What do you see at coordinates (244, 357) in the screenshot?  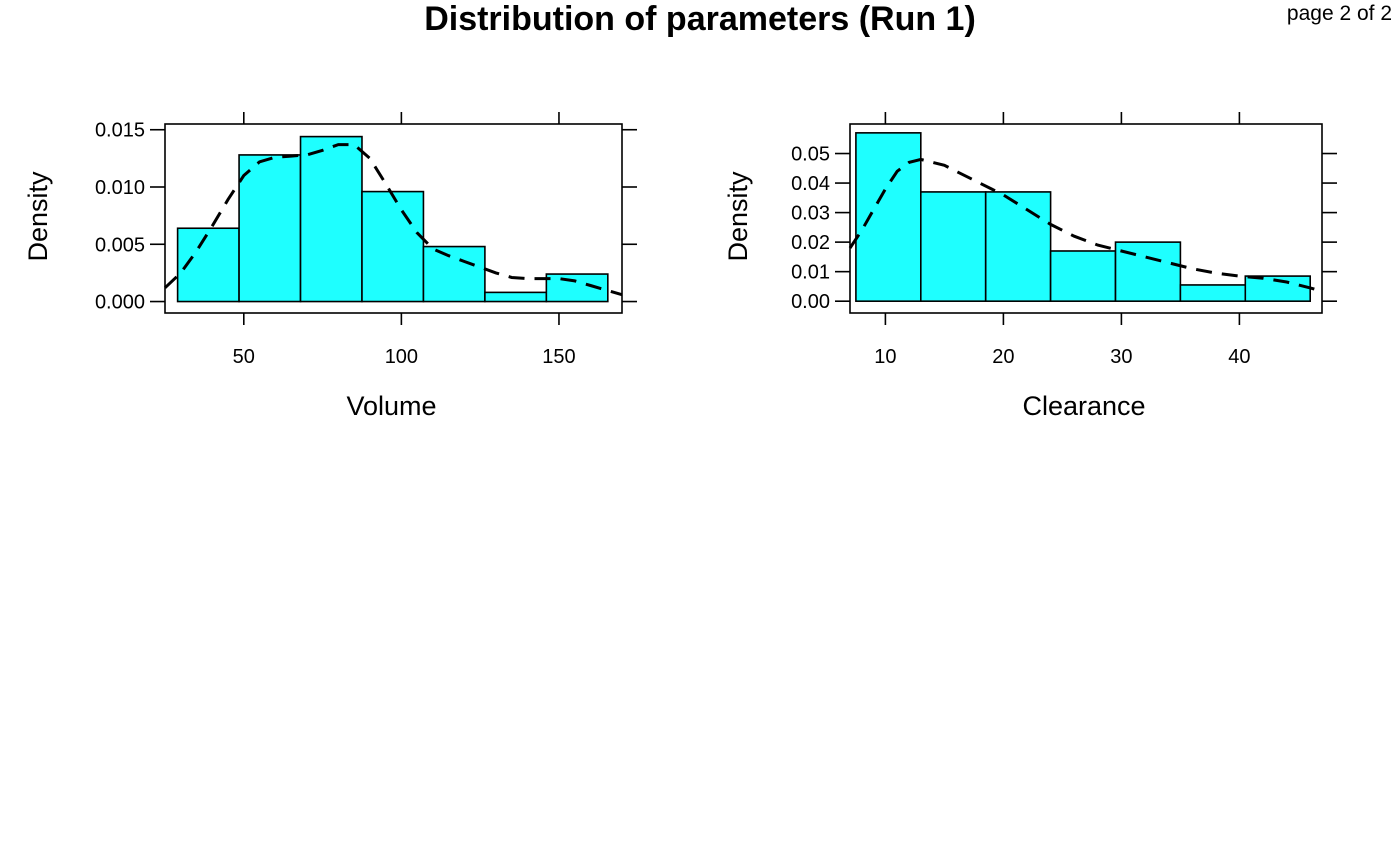 I see `volume-x-tick-label: 50` at bounding box center [244, 357].